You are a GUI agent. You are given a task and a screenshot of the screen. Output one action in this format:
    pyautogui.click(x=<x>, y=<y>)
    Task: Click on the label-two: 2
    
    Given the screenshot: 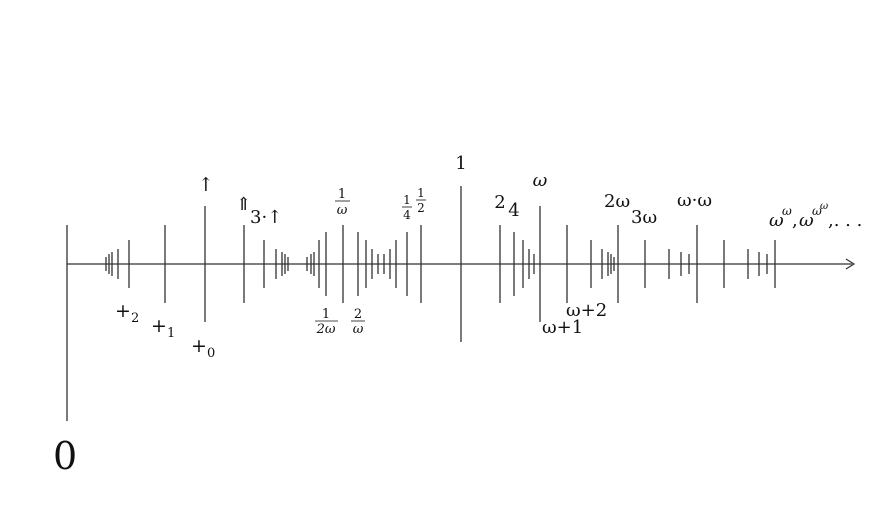 What is the action you would take?
    pyautogui.click(x=499, y=202)
    